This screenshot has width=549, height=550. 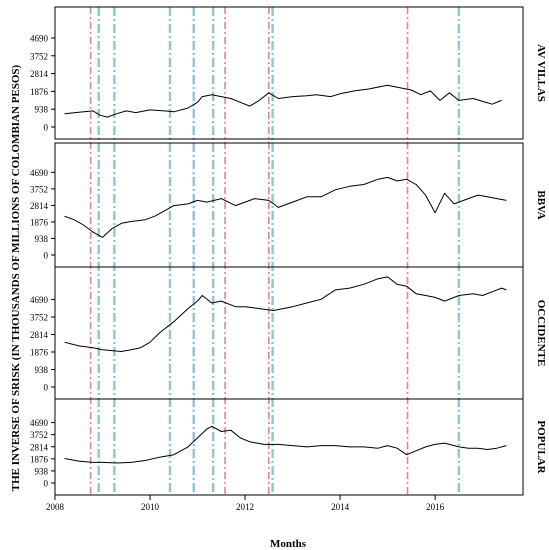 What do you see at coordinates (435, 507) in the screenshot?
I see `x-tick-label: 2016` at bounding box center [435, 507].